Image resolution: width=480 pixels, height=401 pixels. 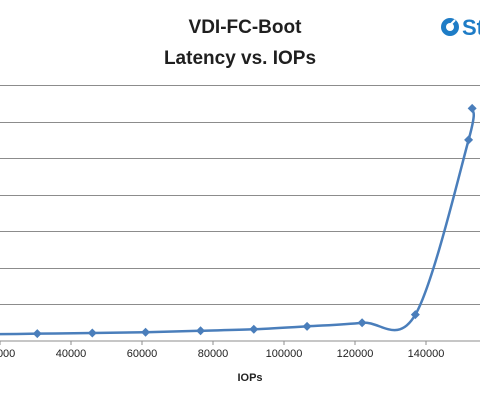 What do you see at coordinates (426, 354) in the screenshot?
I see `x-tick-label-6: 140000` at bounding box center [426, 354].